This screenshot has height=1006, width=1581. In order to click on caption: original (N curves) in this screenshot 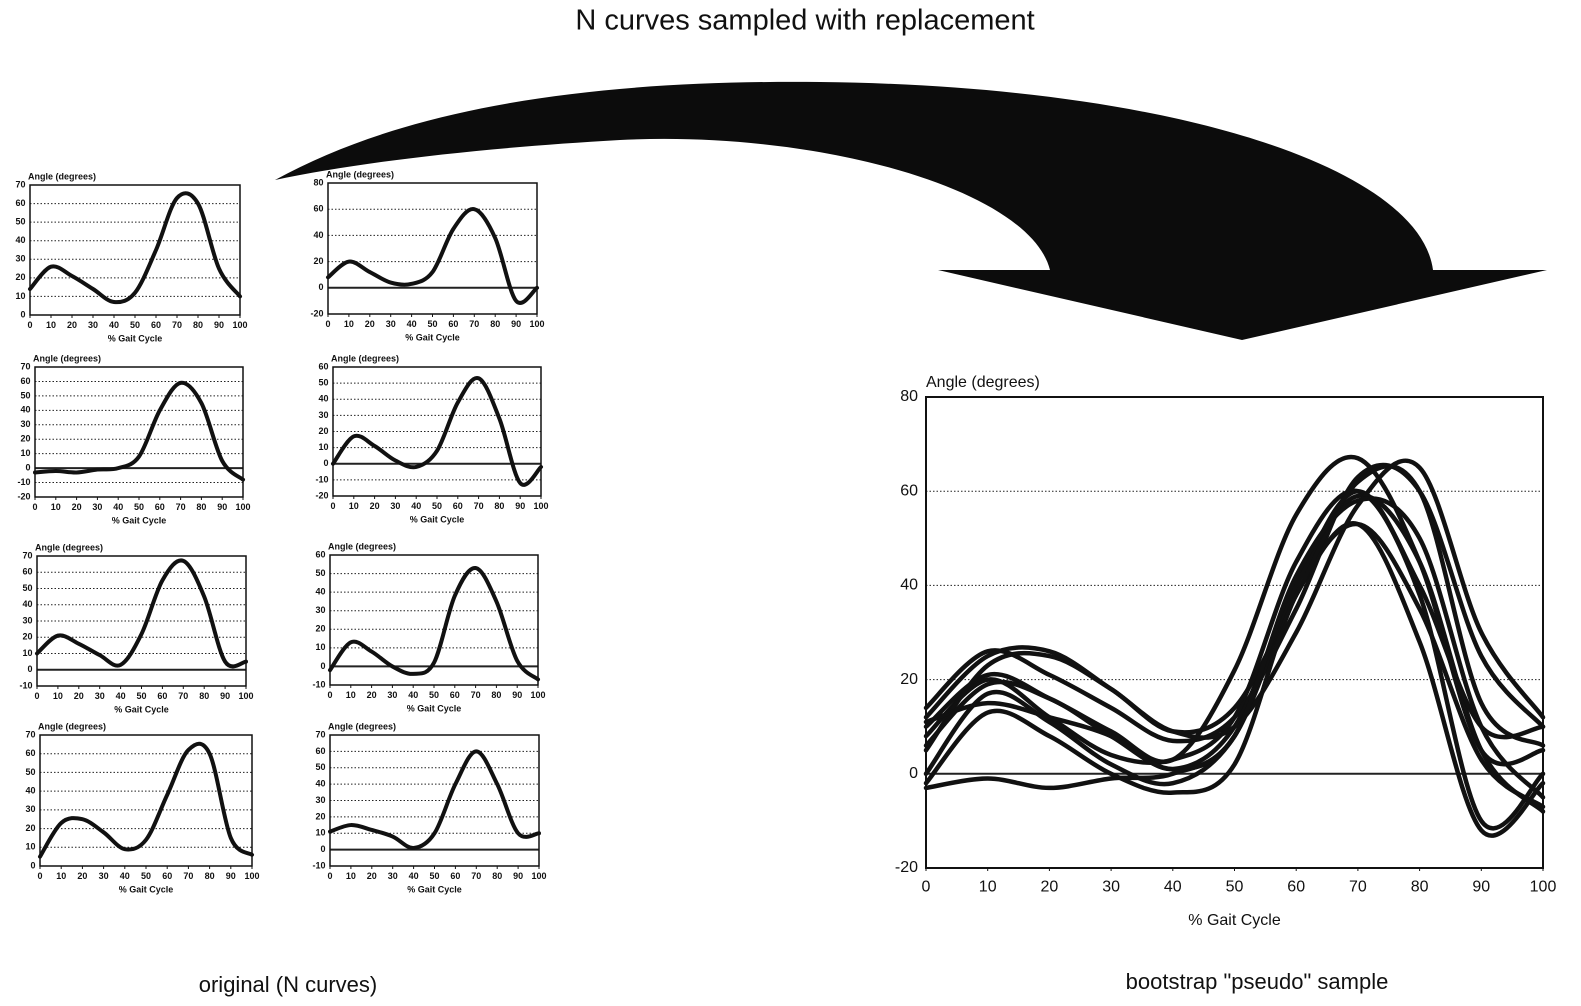, I will do `click(288, 984)`.